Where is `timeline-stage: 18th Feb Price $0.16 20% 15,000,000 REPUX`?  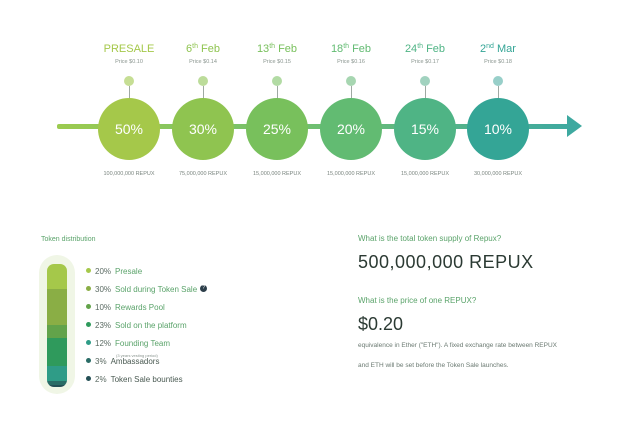 timeline-stage: 18th Feb Price $0.16 20% 15,000,000 REPUX is located at coordinates (351, 109).